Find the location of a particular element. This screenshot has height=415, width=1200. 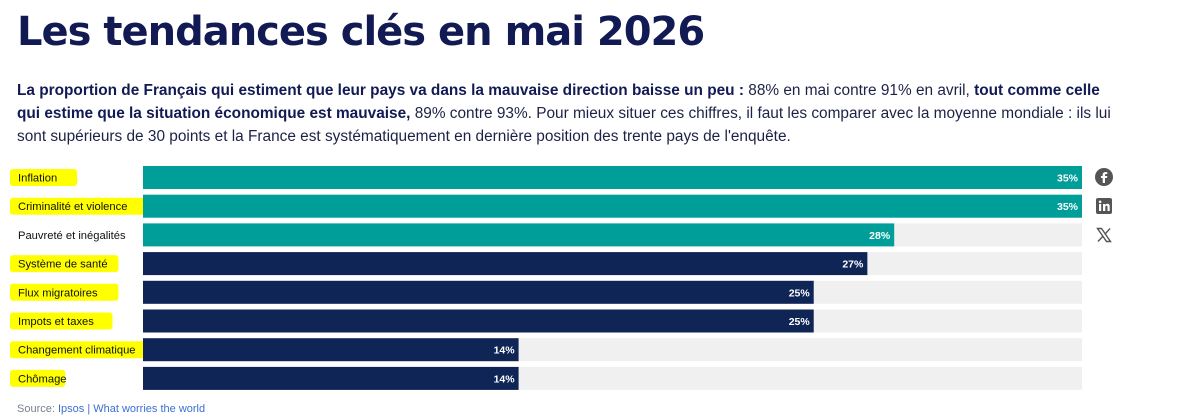

facebook-share-button is located at coordinates (1104, 177).